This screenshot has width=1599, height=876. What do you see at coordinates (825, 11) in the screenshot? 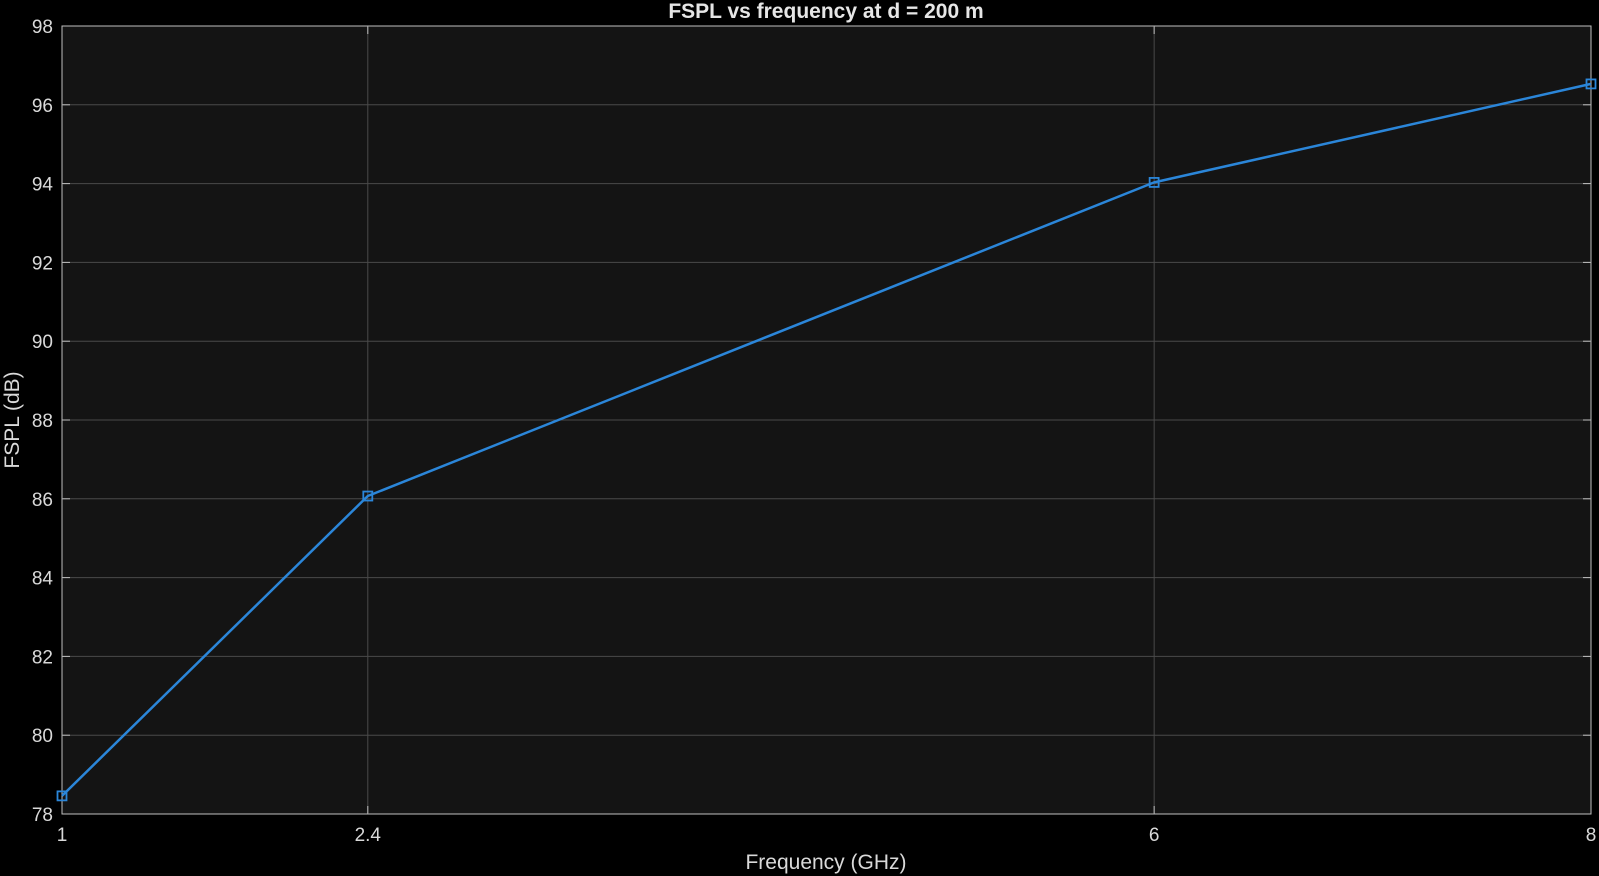
I see `chart-title: FSPL vs frequency at d = 200 m` at bounding box center [825, 11].